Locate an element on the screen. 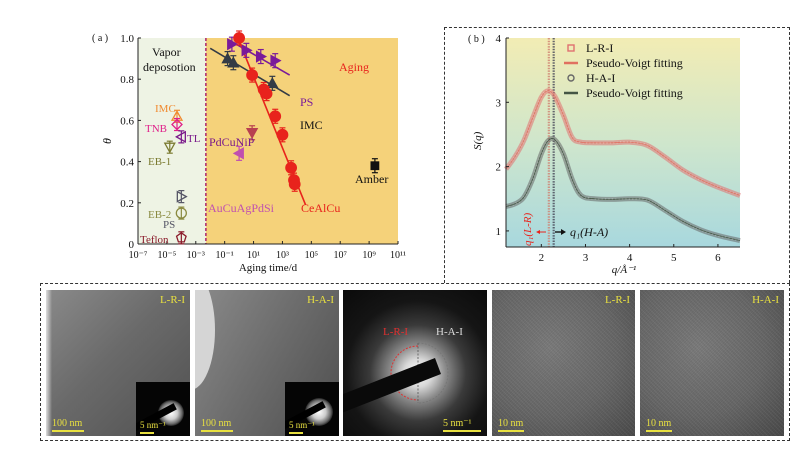 The width and height of the screenshot is (811, 450). region-label-aging: Aging is located at coordinates (354, 67).